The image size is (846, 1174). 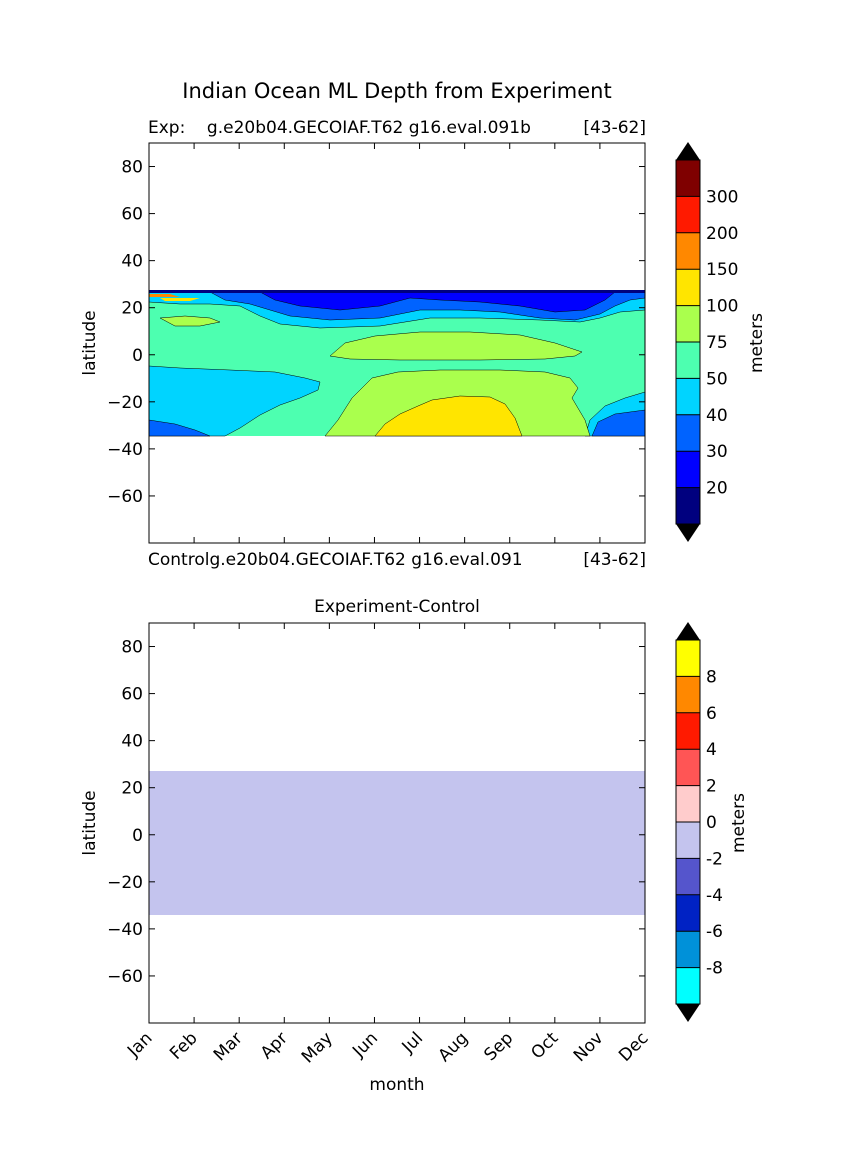 What do you see at coordinates (739, 823) in the screenshot?
I see `bottom-colorbar-label: meters` at bounding box center [739, 823].